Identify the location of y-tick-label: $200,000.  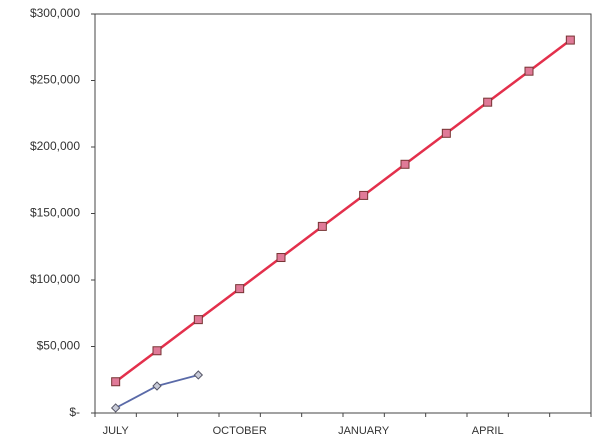
(55, 146).